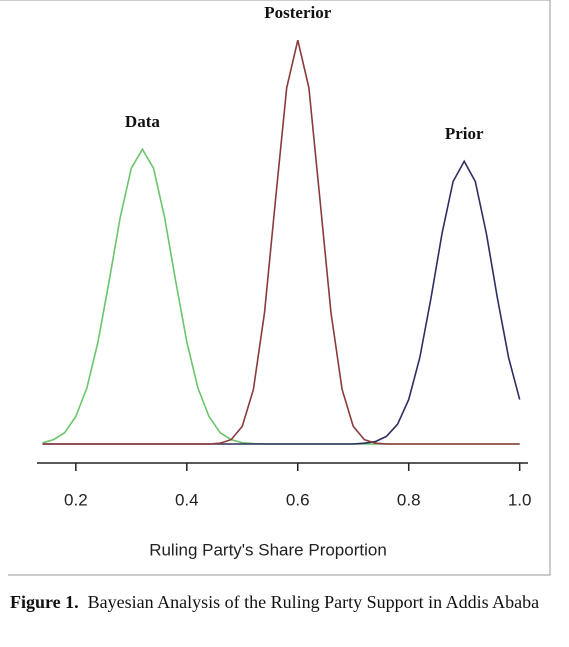  What do you see at coordinates (297, 12) in the screenshot?
I see `series-label: Posterior` at bounding box center [297, 12].